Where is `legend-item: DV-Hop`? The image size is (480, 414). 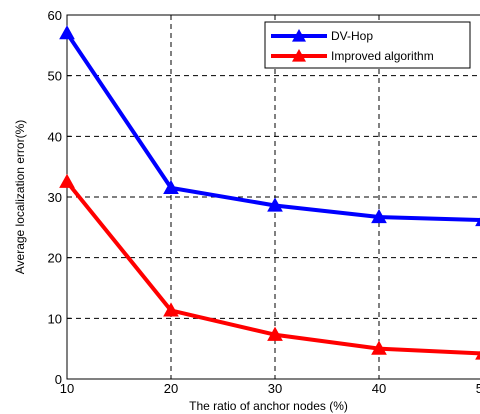
legend-item: DV-Hop is located at coordinates (322, 36).